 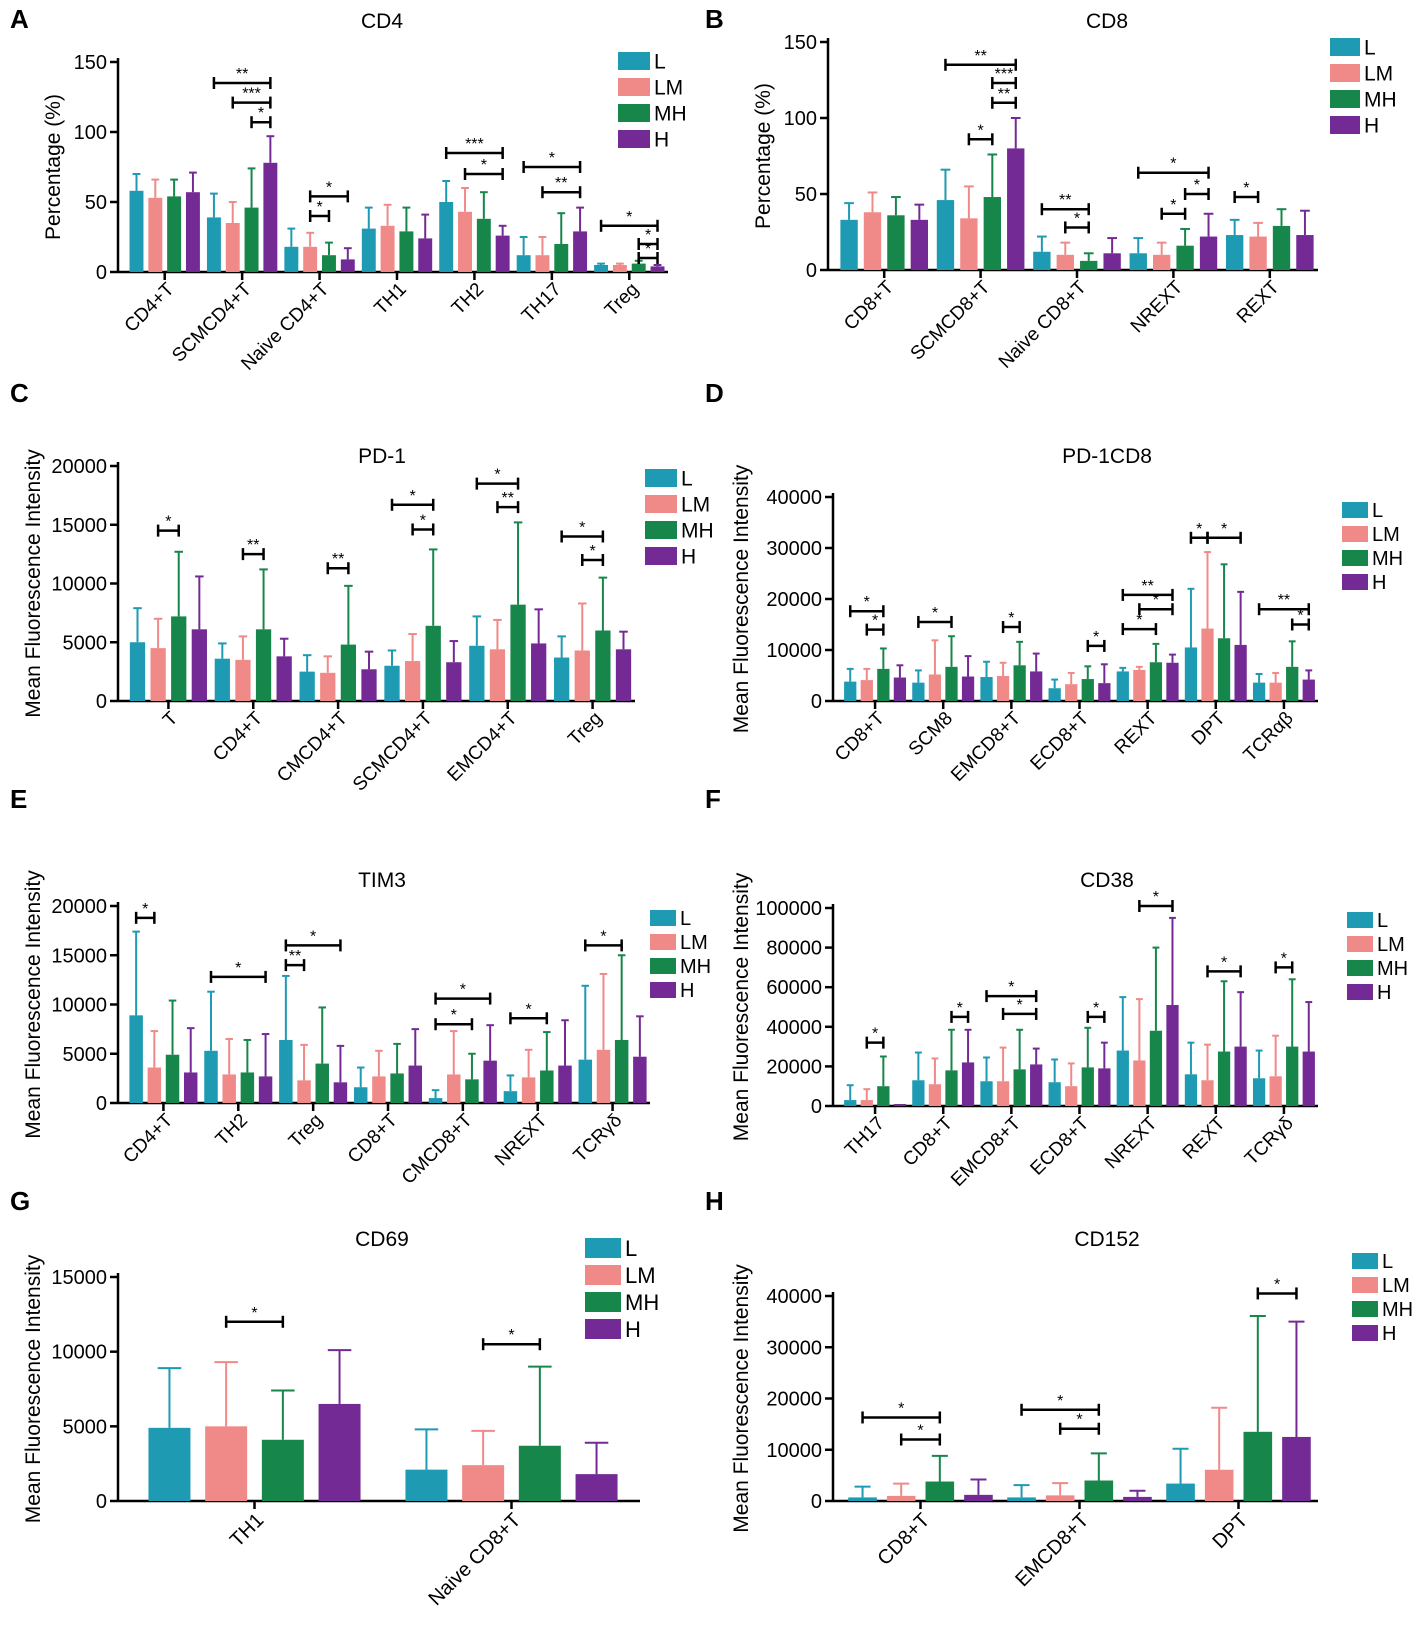 What do you see at coordinates (406, 251) in the screenshot?
I see `bar-th1-mh` at bounding box center [406, 251].